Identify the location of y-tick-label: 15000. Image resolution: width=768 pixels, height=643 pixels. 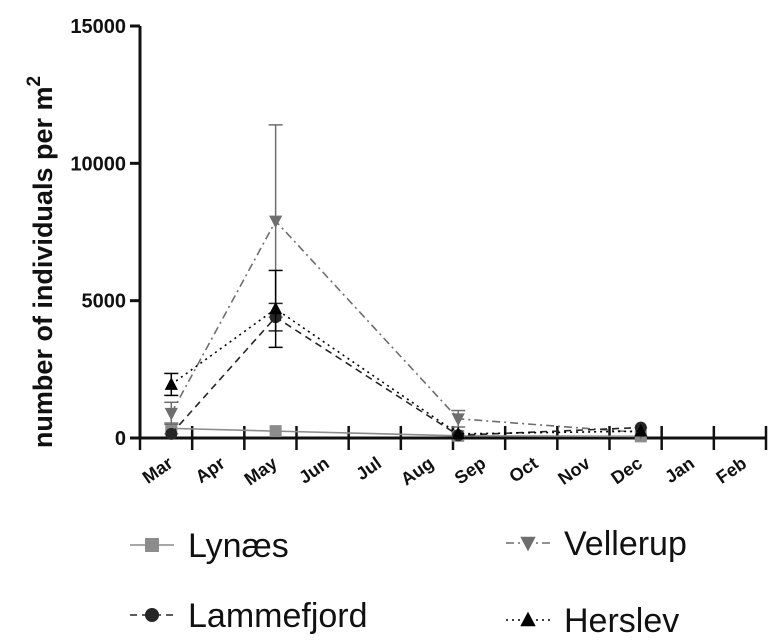
(98, 27).